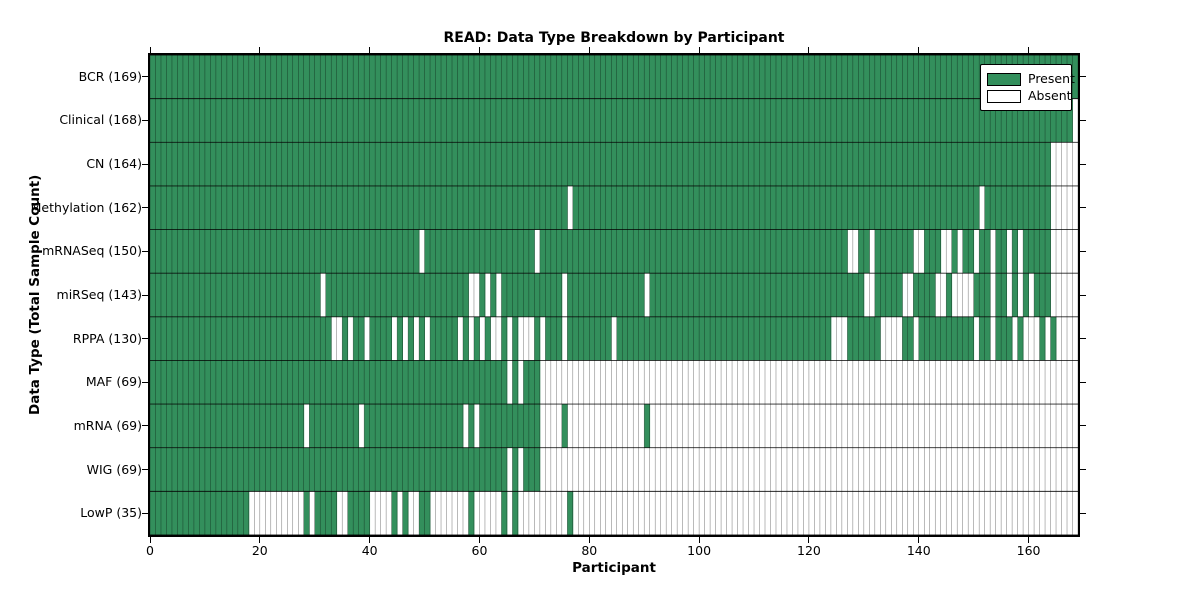  What do you see at coordinates (369, 550) in the screenshot?
I see `x-tick-label: 40` at bounding box center [369, 550].